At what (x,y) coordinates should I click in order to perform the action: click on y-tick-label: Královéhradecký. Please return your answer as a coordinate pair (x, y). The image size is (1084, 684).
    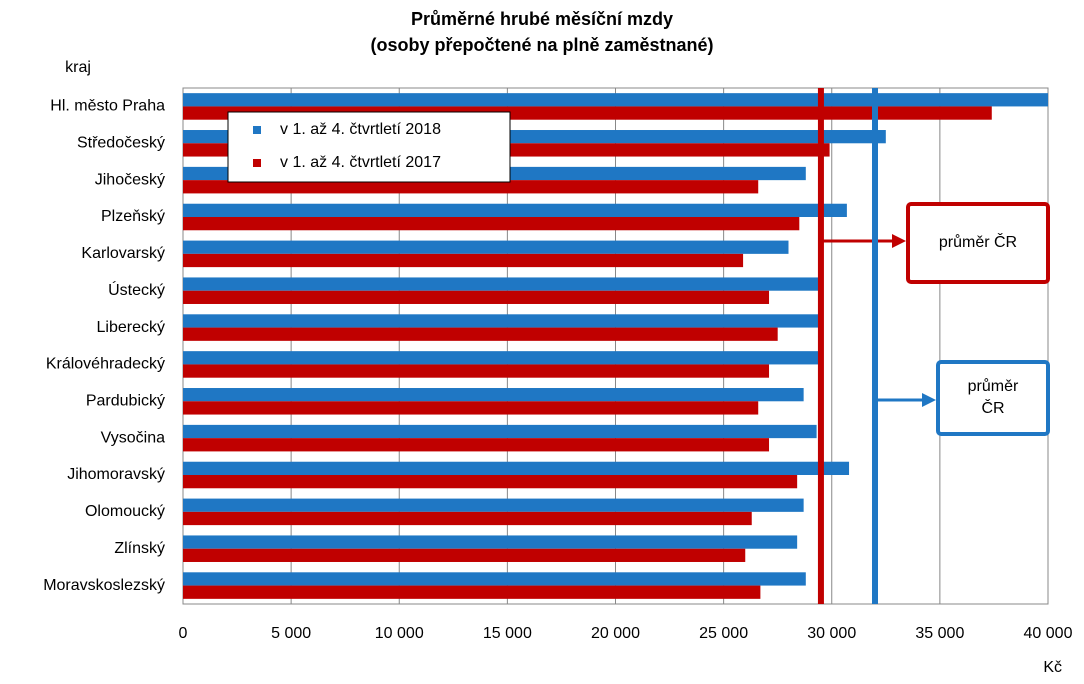
    Looking at the image, I should click on (105, 364).